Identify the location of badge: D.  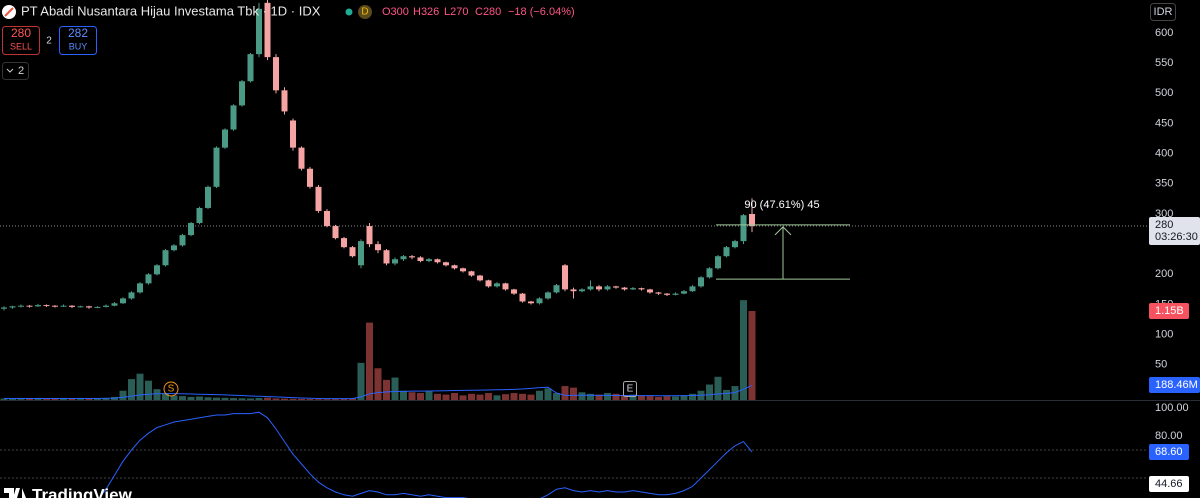
(364, 12).